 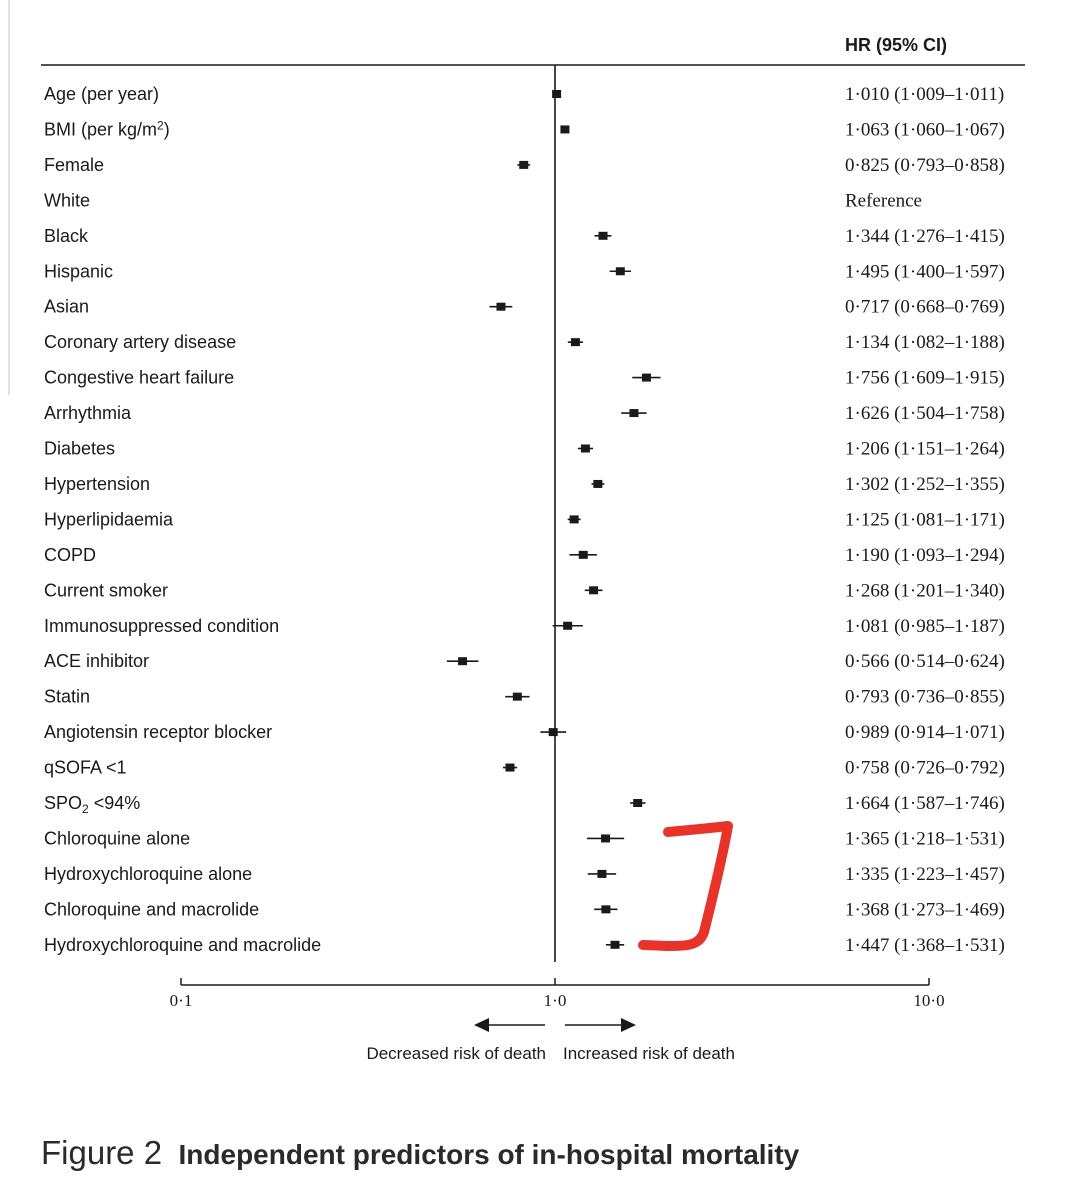 I want to click on column-header: HR (95% CI), so click(x=896, y=45).